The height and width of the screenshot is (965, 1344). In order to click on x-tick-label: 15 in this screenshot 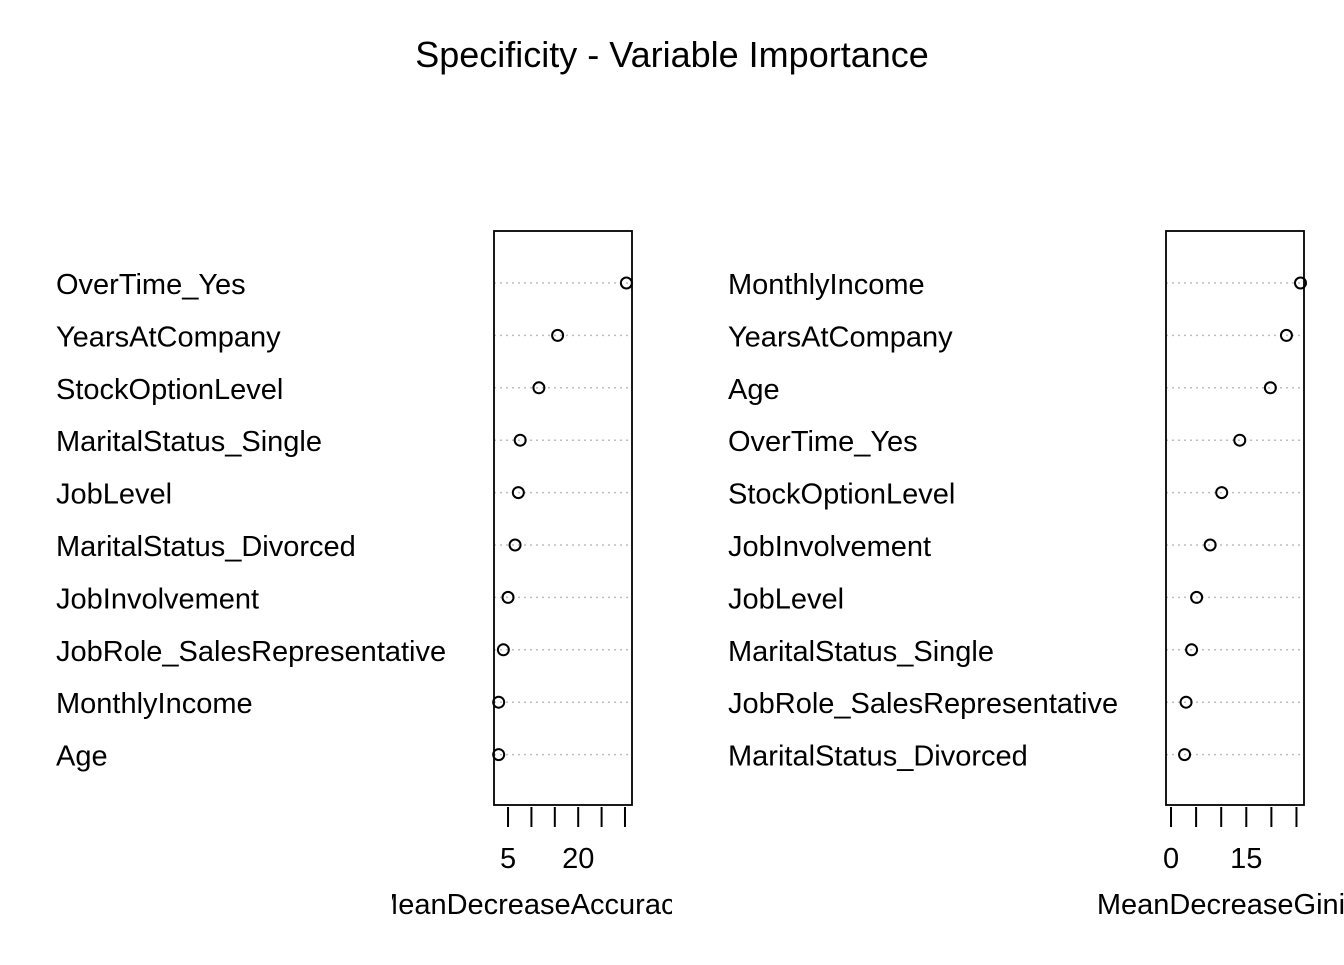, I will do `click(1246, 859)`.